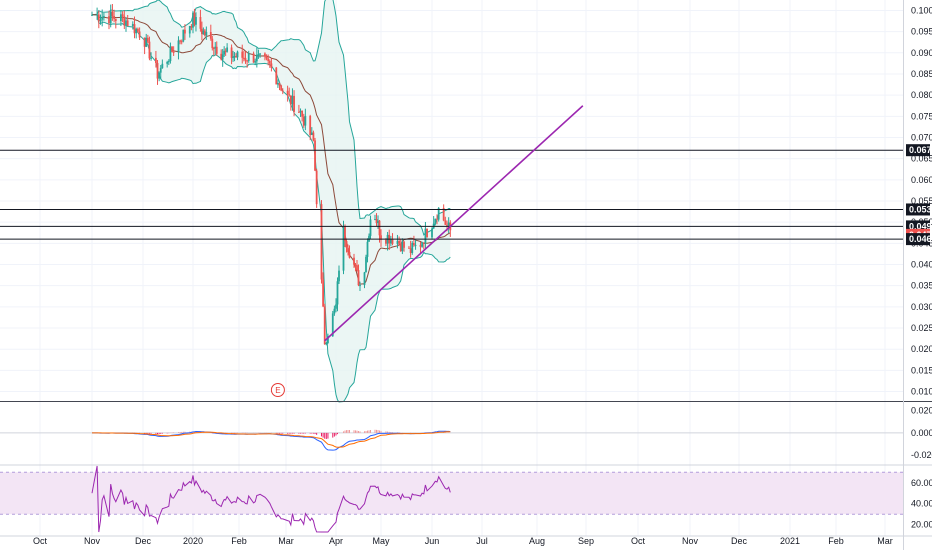 This screenshot has width=932, height=550. I want to click on price-tick-label: 0.100, so click(921, 10).